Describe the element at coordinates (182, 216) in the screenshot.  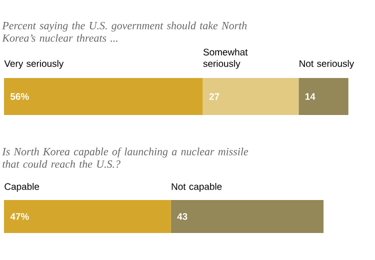
I see `data-label: 43` at that location.